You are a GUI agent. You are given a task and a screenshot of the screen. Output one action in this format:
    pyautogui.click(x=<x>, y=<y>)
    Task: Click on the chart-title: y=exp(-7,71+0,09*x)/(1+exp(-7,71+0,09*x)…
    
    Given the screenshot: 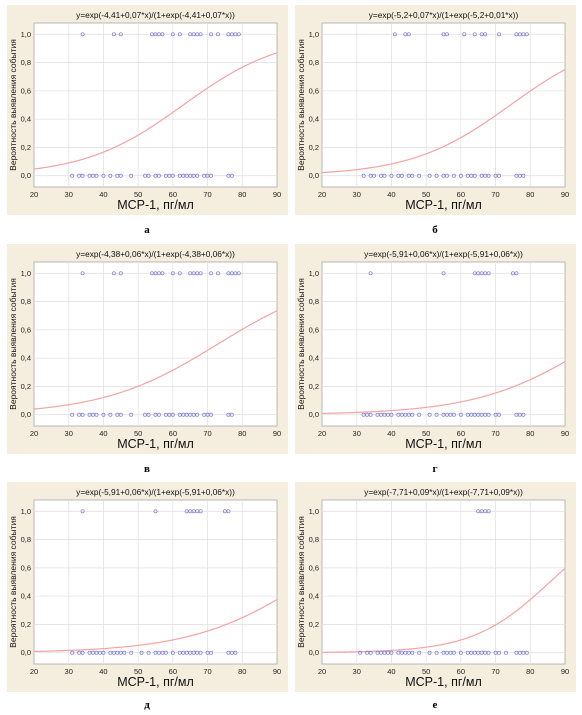 What is the action you would take?
    pyautogui.click(x=443, y=492)
    